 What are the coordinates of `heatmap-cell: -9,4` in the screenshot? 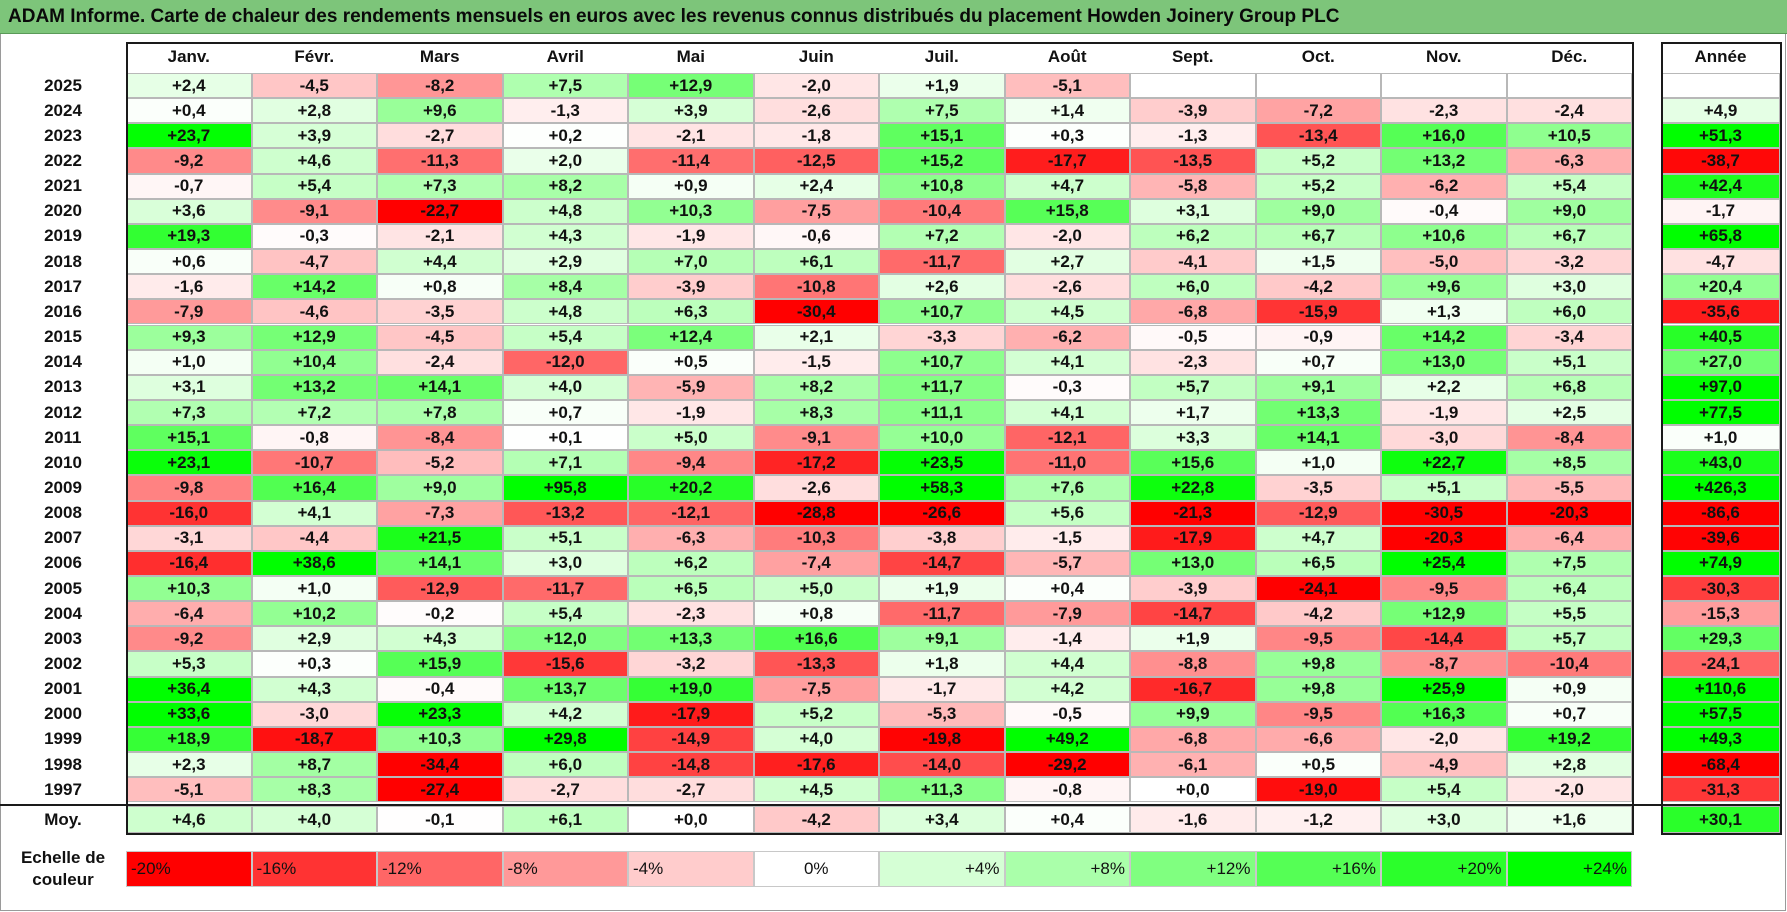 It's located at (691, 463).